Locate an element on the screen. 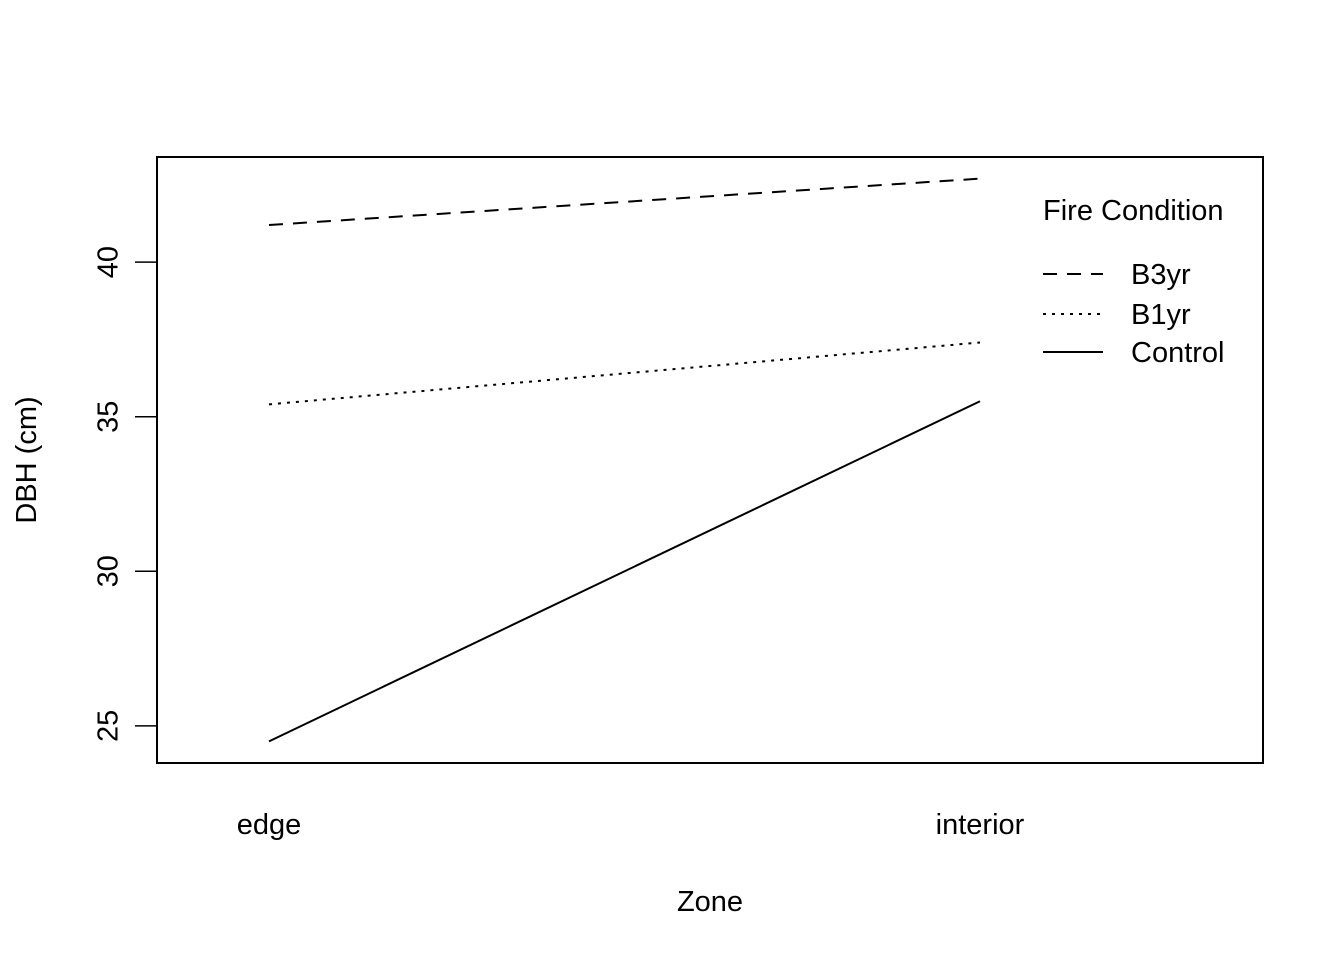  legend-label-b1yr: B1yr is located at coordinates (1161, 315).